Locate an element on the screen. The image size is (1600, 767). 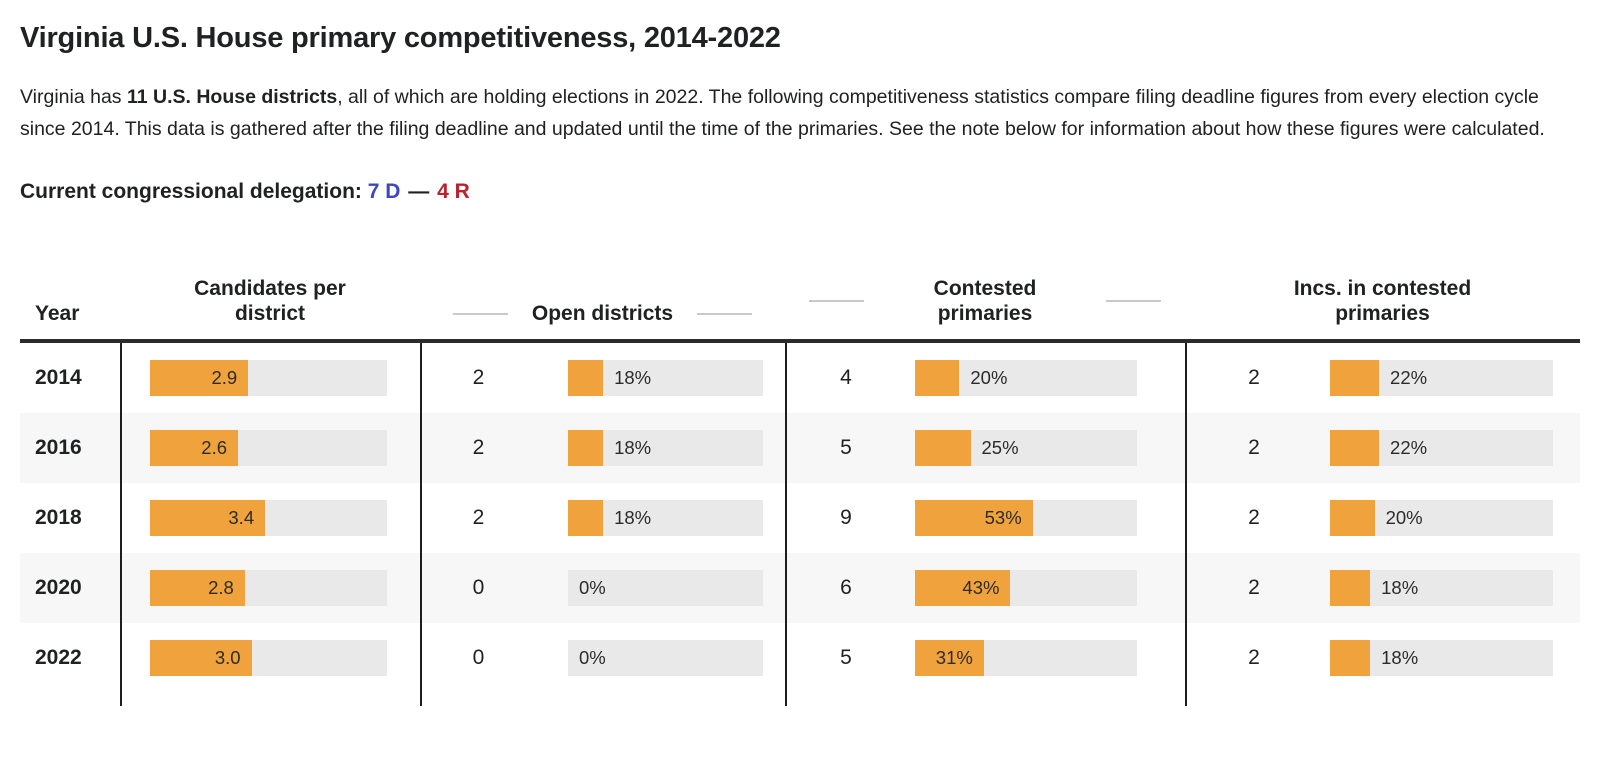
contested-primaries-cell: 4 20% is located at coordinates (985, 378).